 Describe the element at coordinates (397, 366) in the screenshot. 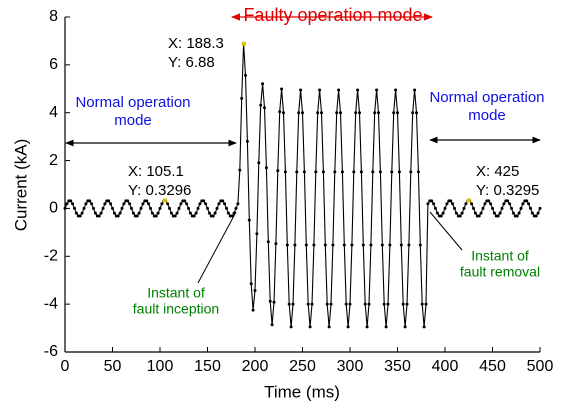

I see `x-tick-label: 350` at that location.